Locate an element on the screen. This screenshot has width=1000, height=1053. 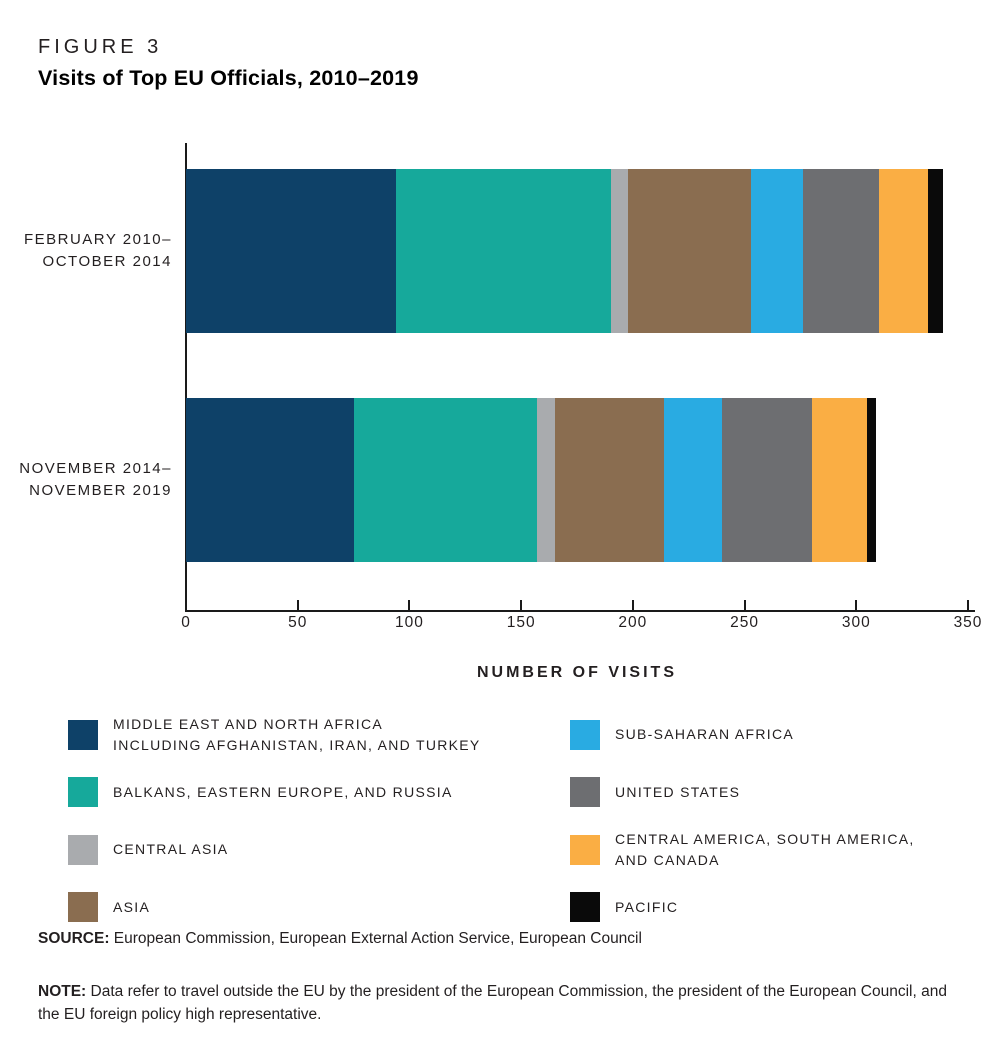
category-label-line: NOVEMBER 2019 is located at coordinates (100, 490).